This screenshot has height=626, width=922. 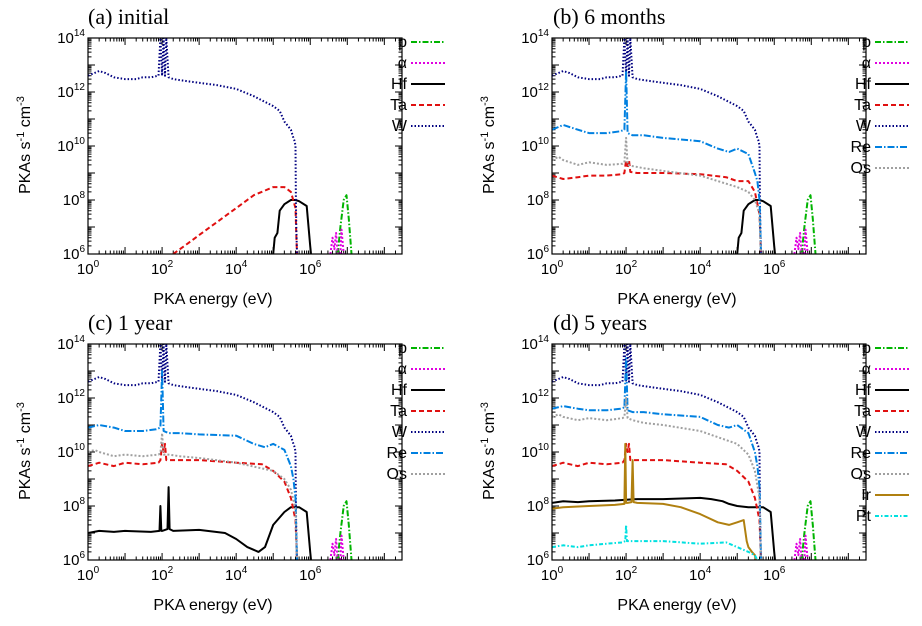 I want to click on series-line-Pt, so click(x=656, y=541).